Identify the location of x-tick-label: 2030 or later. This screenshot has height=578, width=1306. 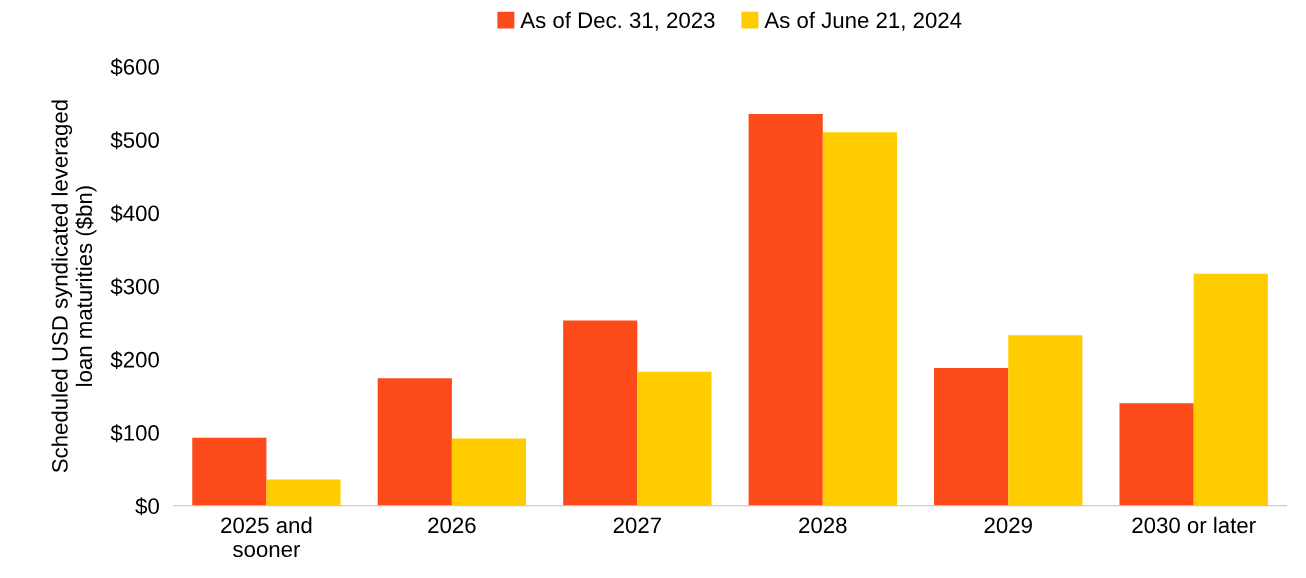
(1194, 525).